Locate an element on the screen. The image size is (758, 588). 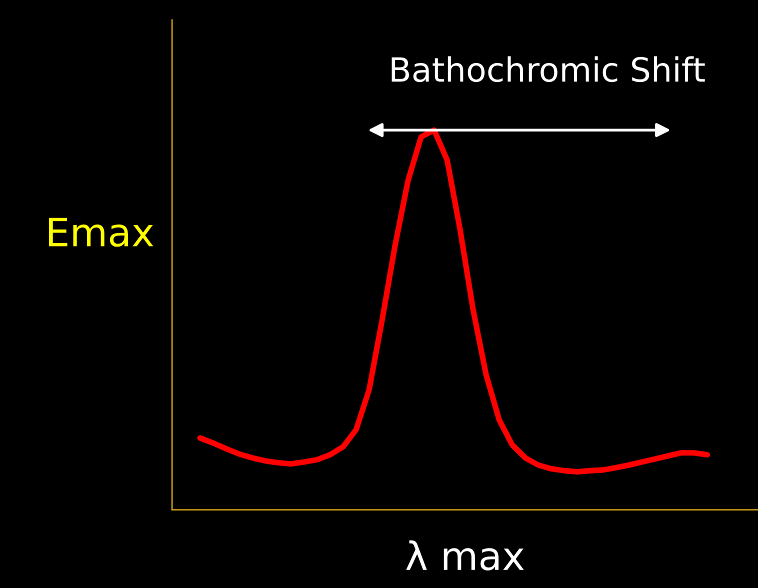
text: Bathochromic Shift is located at coordinates (548, 69).